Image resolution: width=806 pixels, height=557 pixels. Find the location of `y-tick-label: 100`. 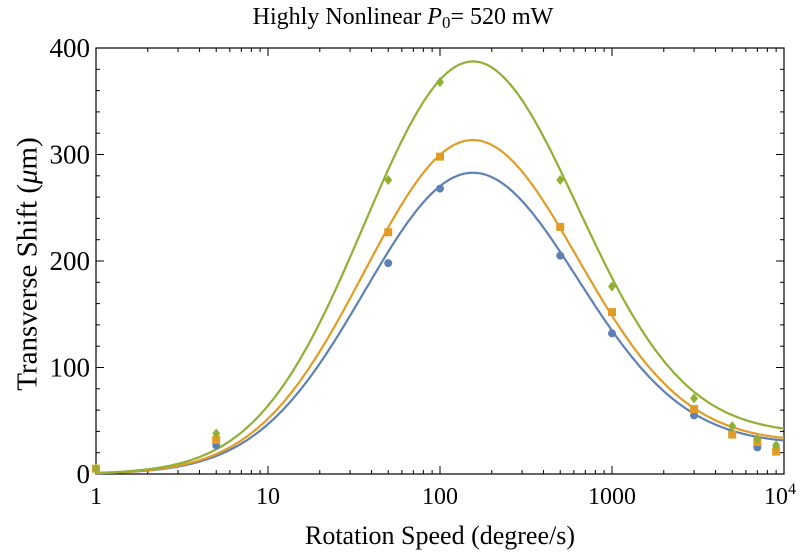

y-tick-label: 100 is located at coordinates (70, 368).